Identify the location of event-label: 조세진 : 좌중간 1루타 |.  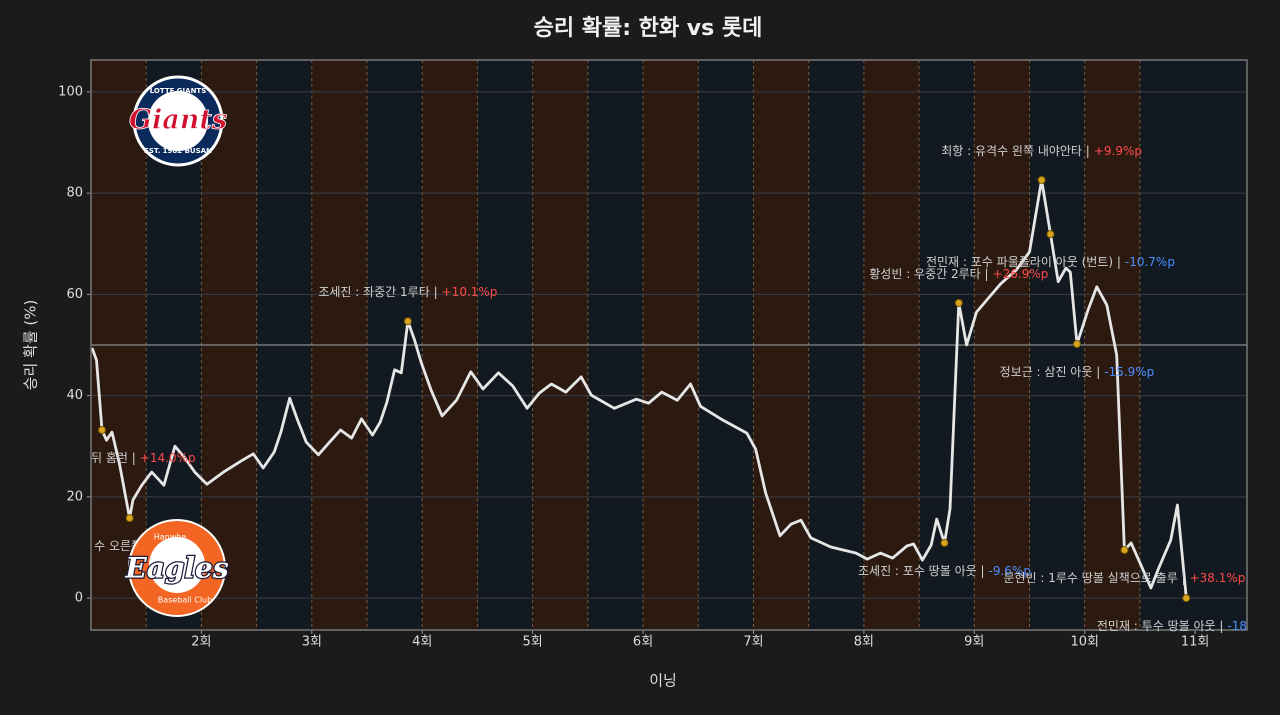
(377, 292).